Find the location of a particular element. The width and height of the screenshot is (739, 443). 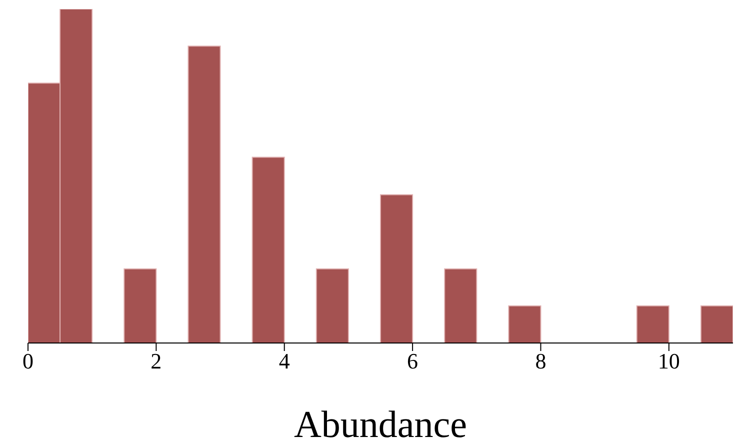

x-tick-label: 2 is located at coordinates (156, 361).